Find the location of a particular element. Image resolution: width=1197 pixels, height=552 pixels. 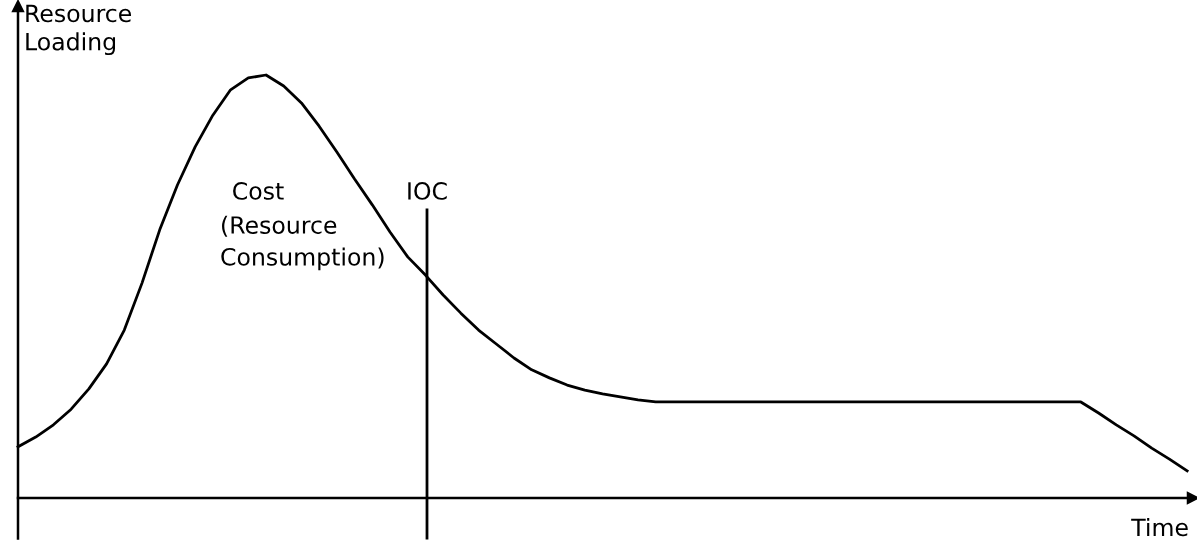

annotation: (Resource Consumption) is located at coordinates (302, 243).